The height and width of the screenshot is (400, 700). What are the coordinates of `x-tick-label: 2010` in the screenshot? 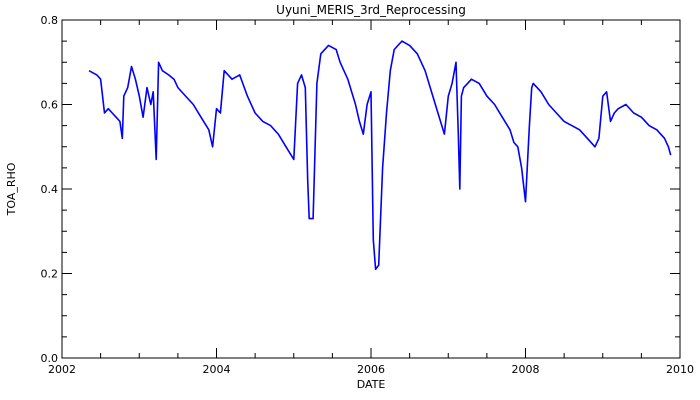 It's located at (680, 369).